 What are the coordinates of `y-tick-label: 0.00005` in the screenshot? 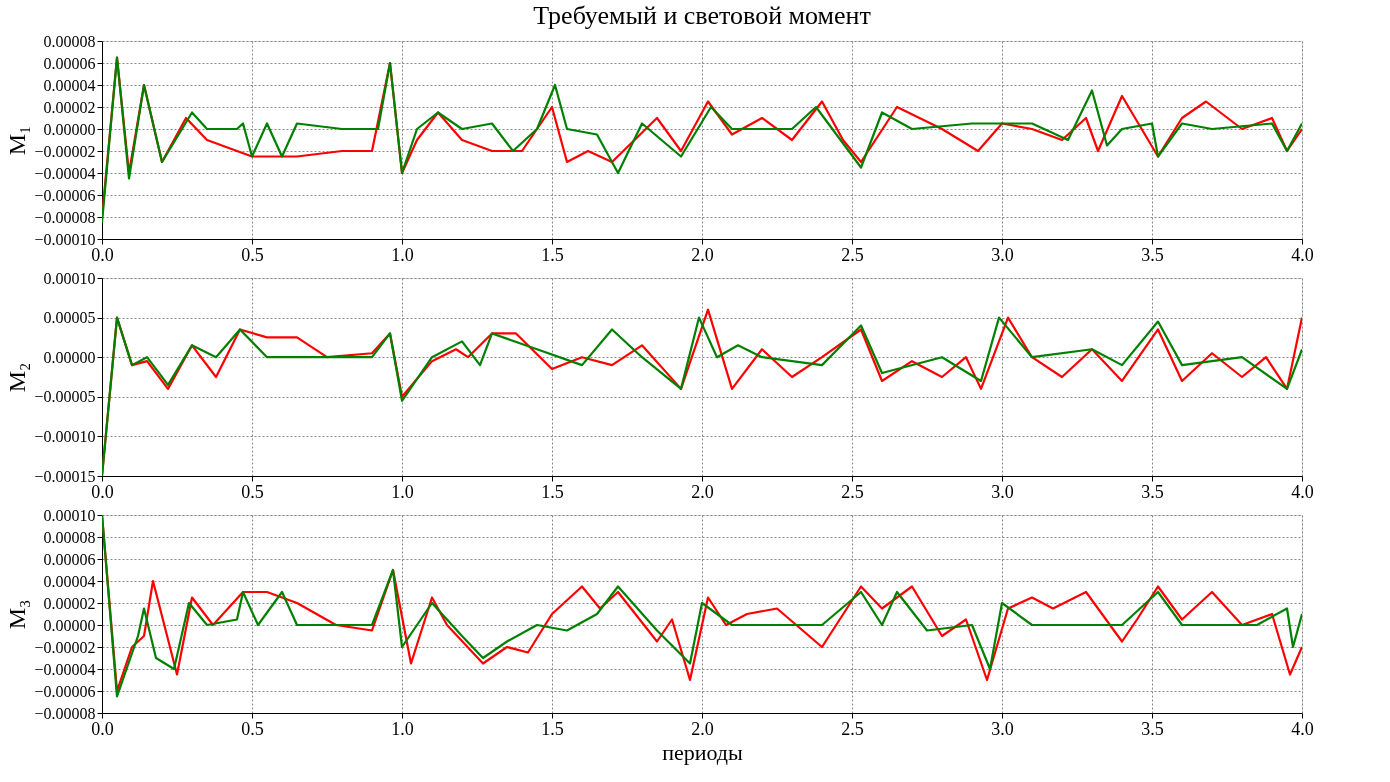 It's located at (69, 318).